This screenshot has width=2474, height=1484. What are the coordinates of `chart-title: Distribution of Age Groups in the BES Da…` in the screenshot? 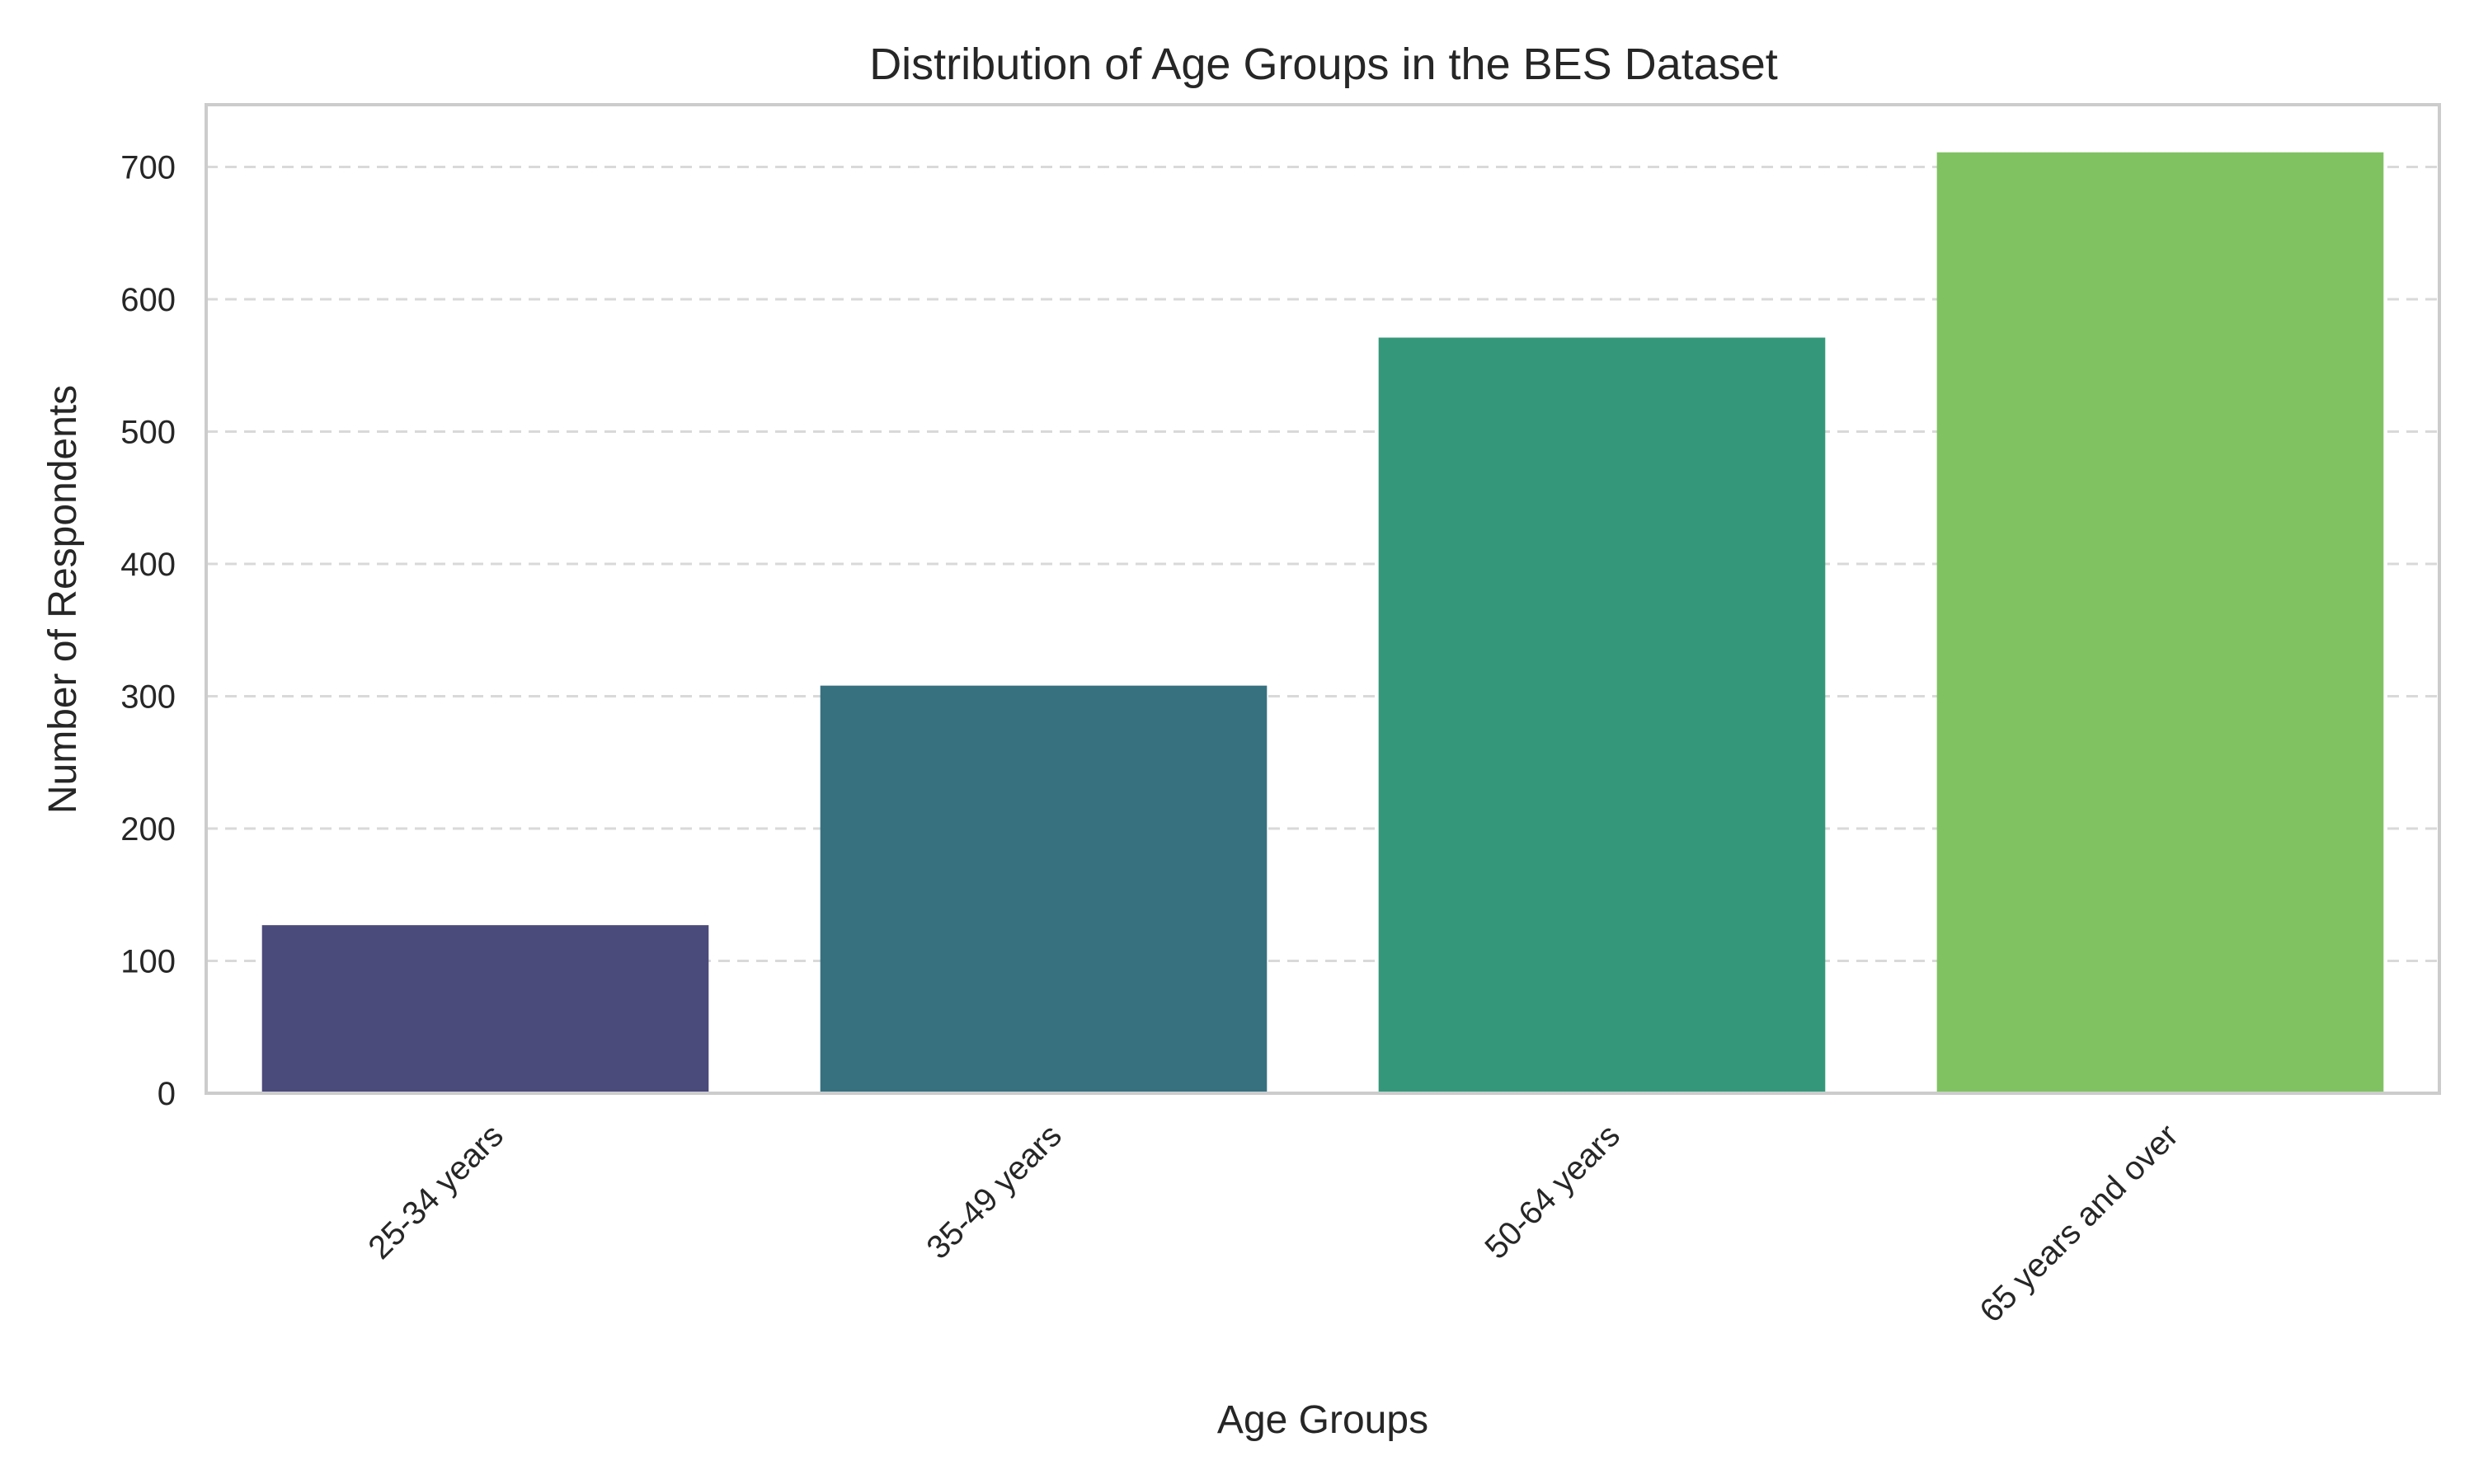 It's located at (1323, 64).